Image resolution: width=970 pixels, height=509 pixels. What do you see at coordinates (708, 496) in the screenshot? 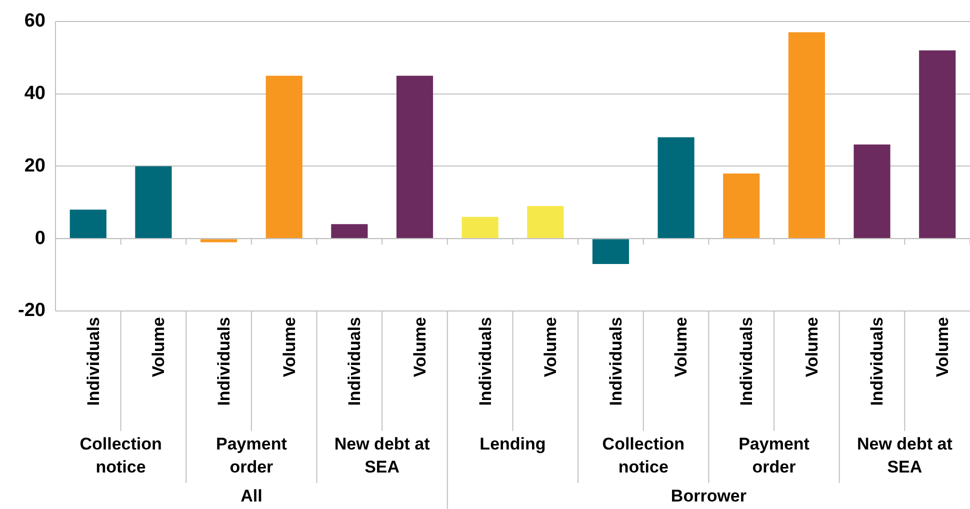
I see `text: Borrower` at bounding box center [708, 496].